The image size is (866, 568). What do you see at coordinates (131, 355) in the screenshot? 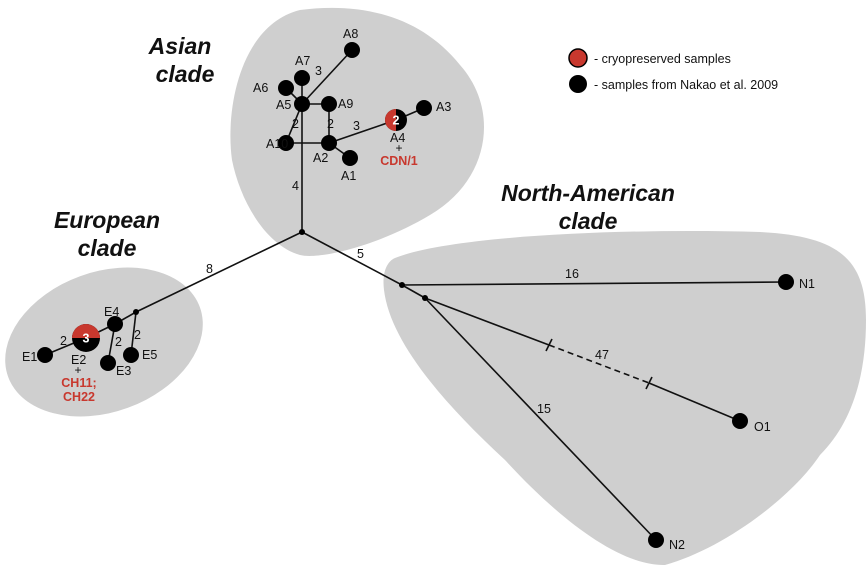
I see `node-e5` at bounding box center [131, 355].